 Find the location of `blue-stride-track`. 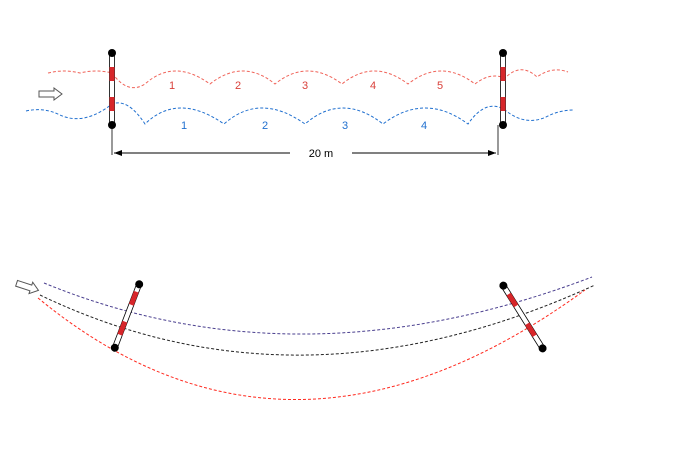

blue-stride-track is located at coordinates (300, 113).